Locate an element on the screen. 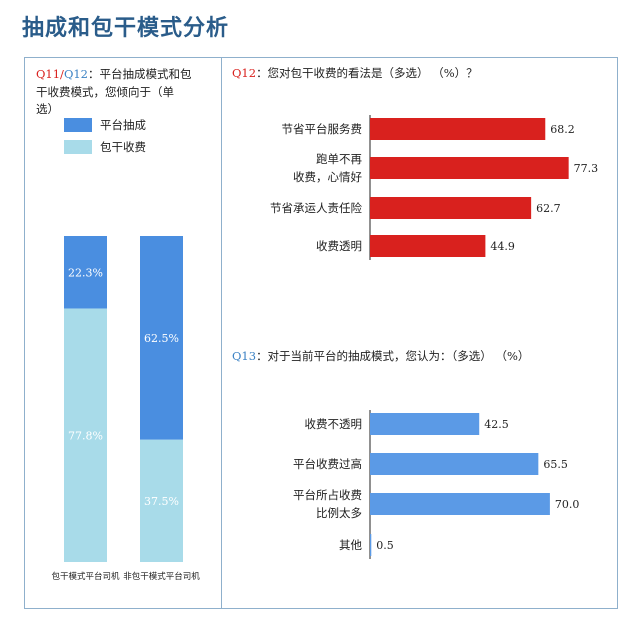 This screenshot has height=624, width=640. q12-label-left: Q12 is located at coordinates (76, 74).